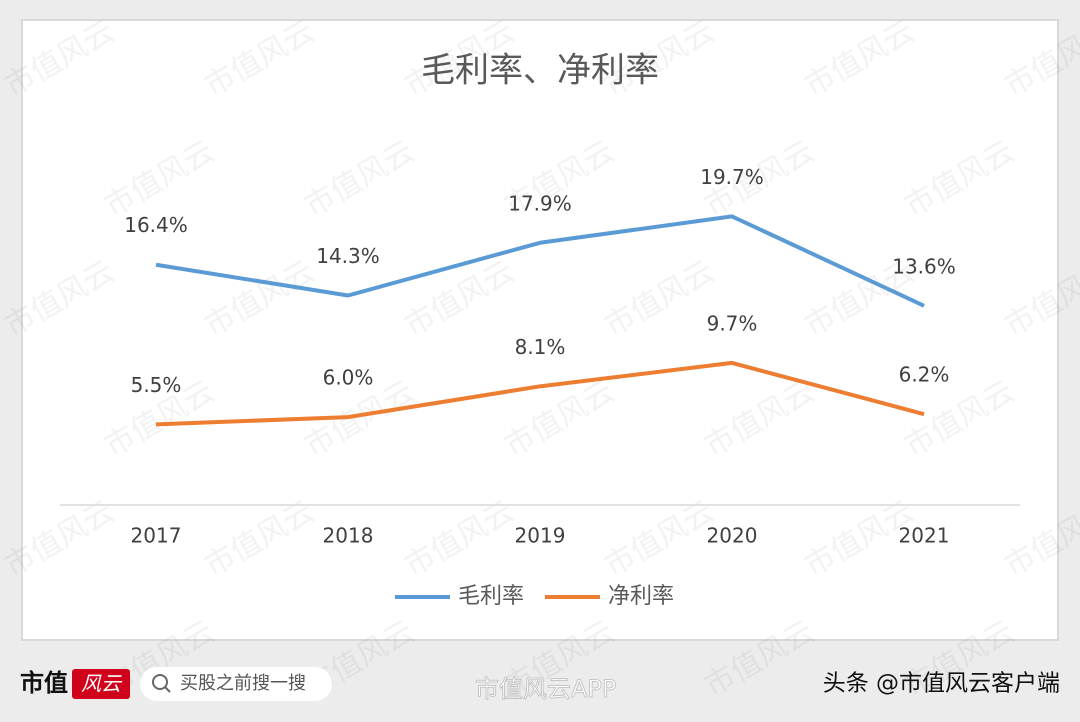  Describe the element at coordinates (160, 682) in the screenshot. I see `search-icon` at that location.